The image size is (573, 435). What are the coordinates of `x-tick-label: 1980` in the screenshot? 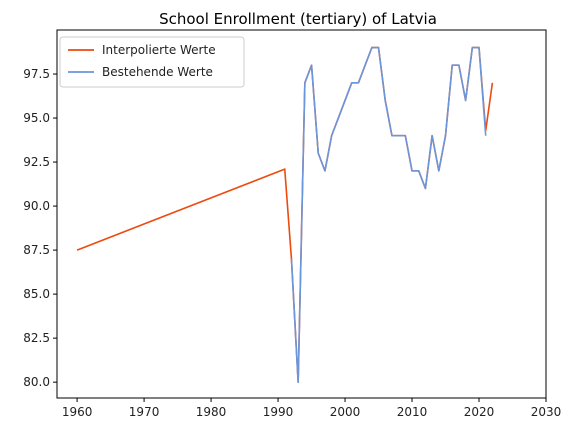 It's located at (211, 412).